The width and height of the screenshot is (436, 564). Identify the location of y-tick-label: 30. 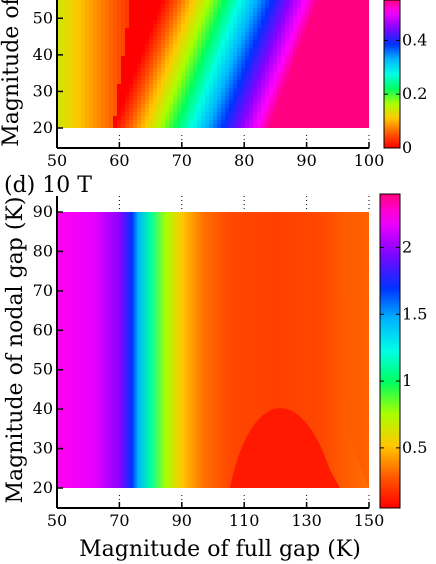
(43, 448).